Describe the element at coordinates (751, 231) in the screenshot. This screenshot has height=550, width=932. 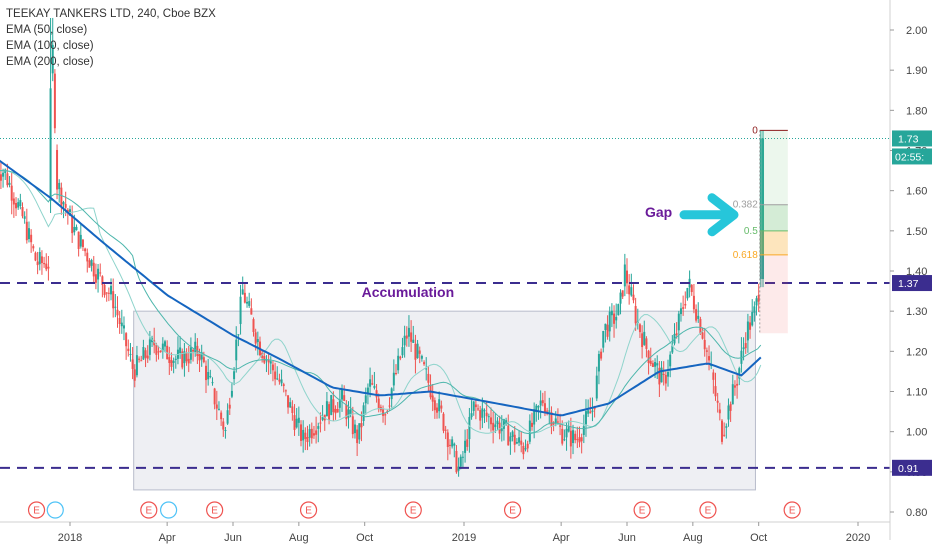
I see `fib-level-label: 0.5` at that location.